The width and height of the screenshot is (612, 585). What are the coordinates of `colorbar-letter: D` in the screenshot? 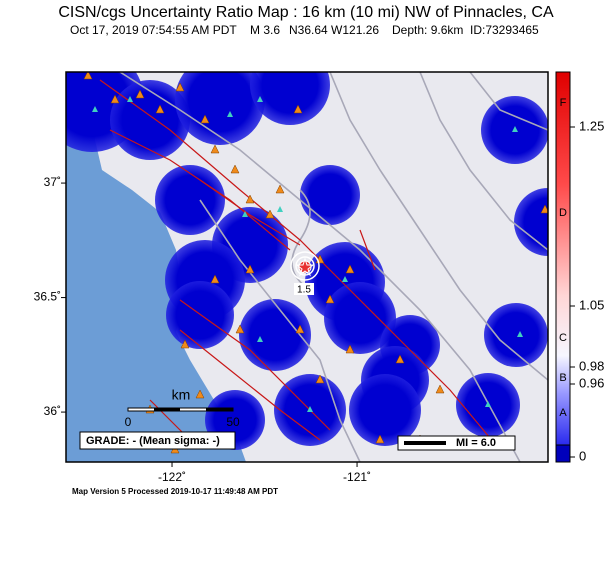 It's located at (563, 213).